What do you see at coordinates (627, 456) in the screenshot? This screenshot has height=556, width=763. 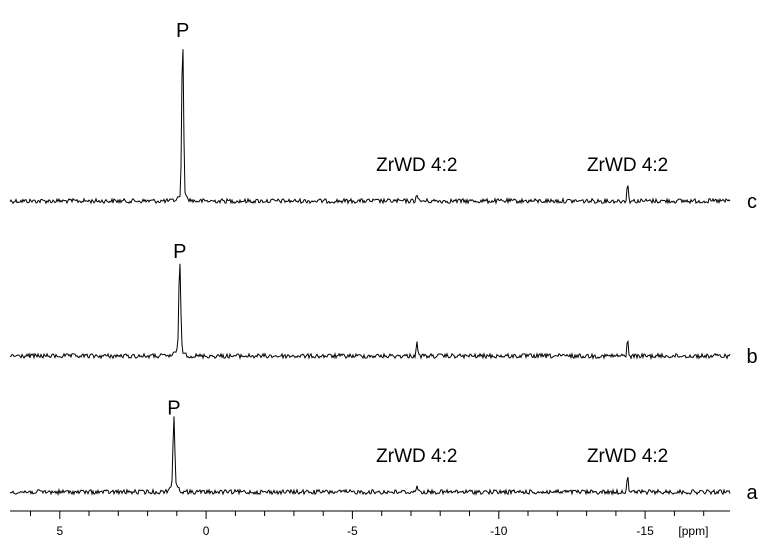 I see `peak-annotation-a-2: ZrWD 4:2` at bounding box center [627, 456].